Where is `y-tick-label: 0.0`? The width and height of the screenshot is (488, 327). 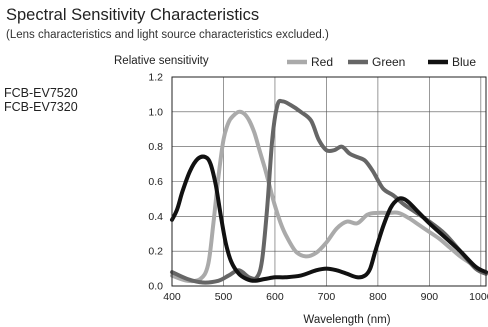 y-tick-label: 0.0 is located at coordinates (155, 287).